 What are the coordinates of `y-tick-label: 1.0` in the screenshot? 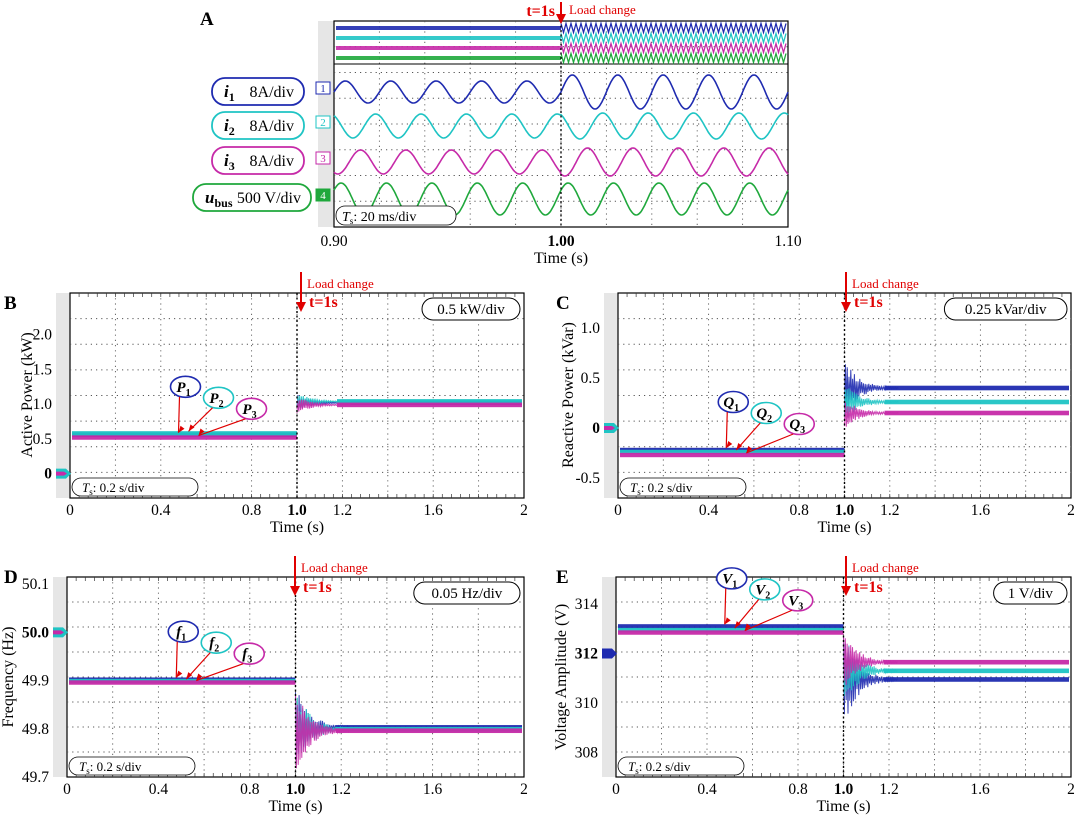 It's located at (591, 328).